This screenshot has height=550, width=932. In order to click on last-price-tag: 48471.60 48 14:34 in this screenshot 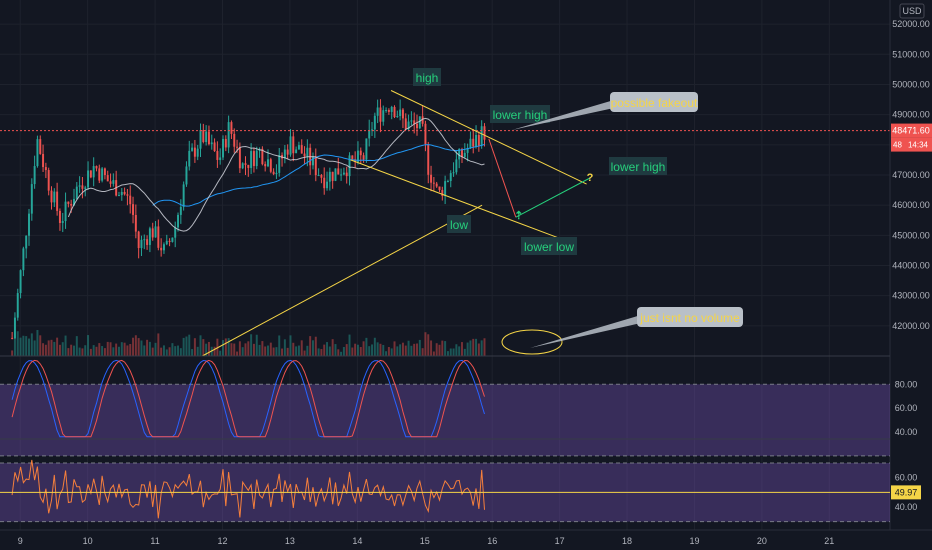, I will do `click(911, 137)`.